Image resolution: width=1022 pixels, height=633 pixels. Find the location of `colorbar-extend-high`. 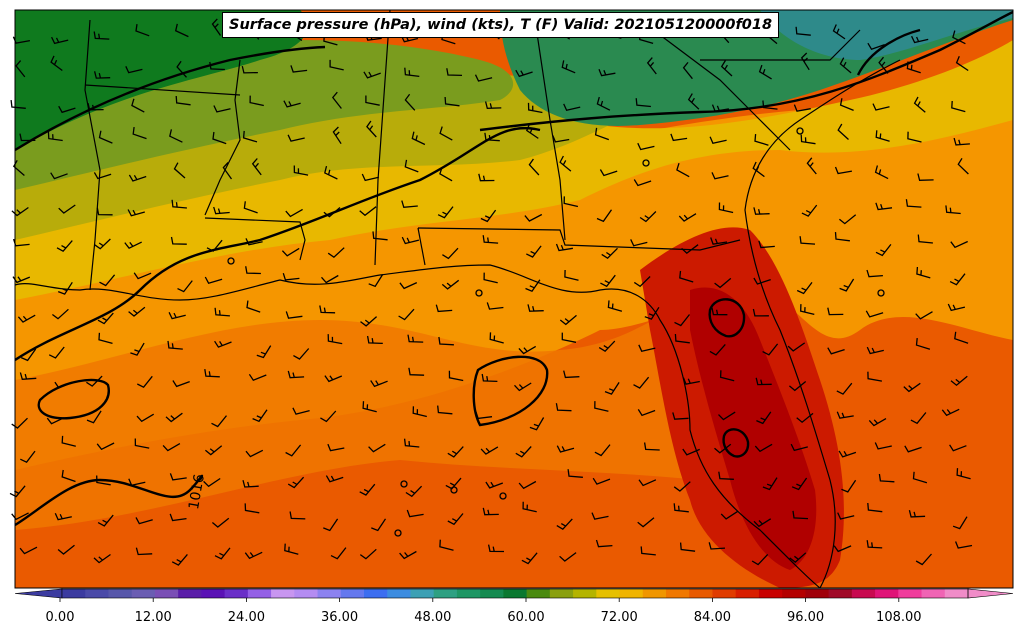

colorbar-extend-high is located at coordinates (990, 593).